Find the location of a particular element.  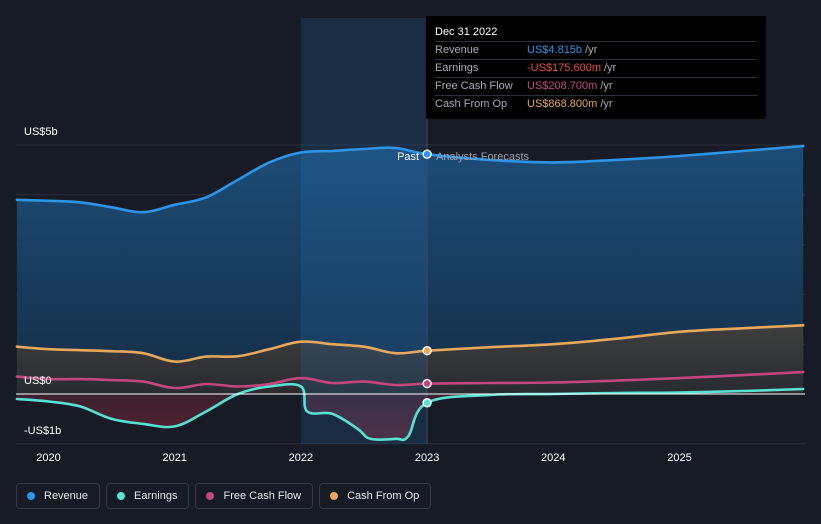

tooltip-label: Revenue is located at coordinates (457, 50).